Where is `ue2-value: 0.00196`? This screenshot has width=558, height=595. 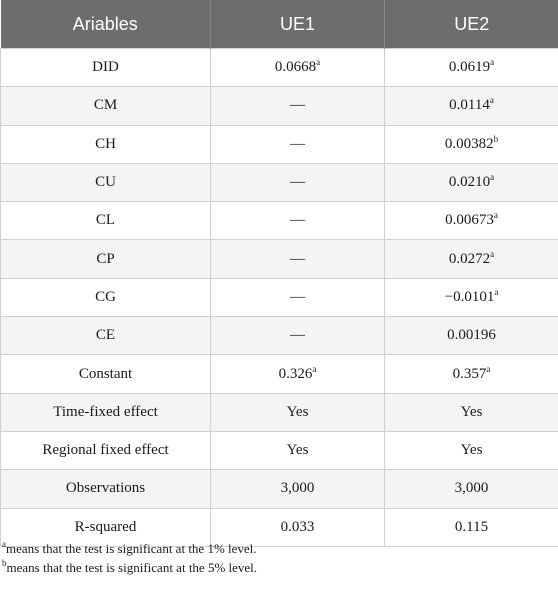 ue2-value: 0.00196 is located at coordinates (471, 335).